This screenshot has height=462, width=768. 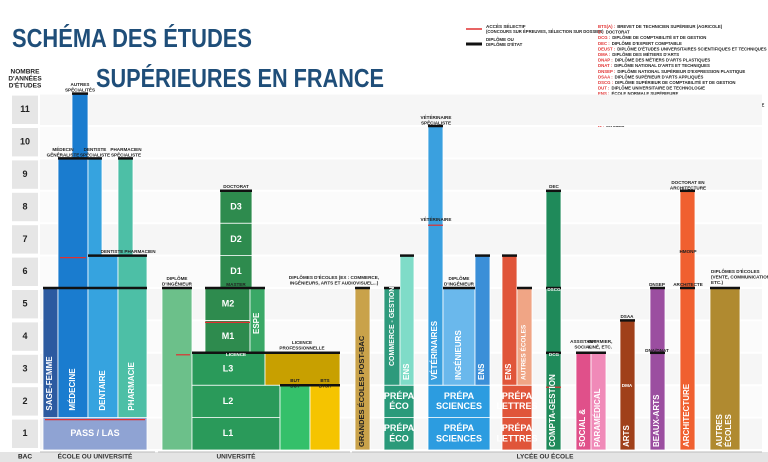 What do you see at coordinates (399, 406) in the screenshot?
I see `block-label: ÉCO` at bounding box center [399, 406].